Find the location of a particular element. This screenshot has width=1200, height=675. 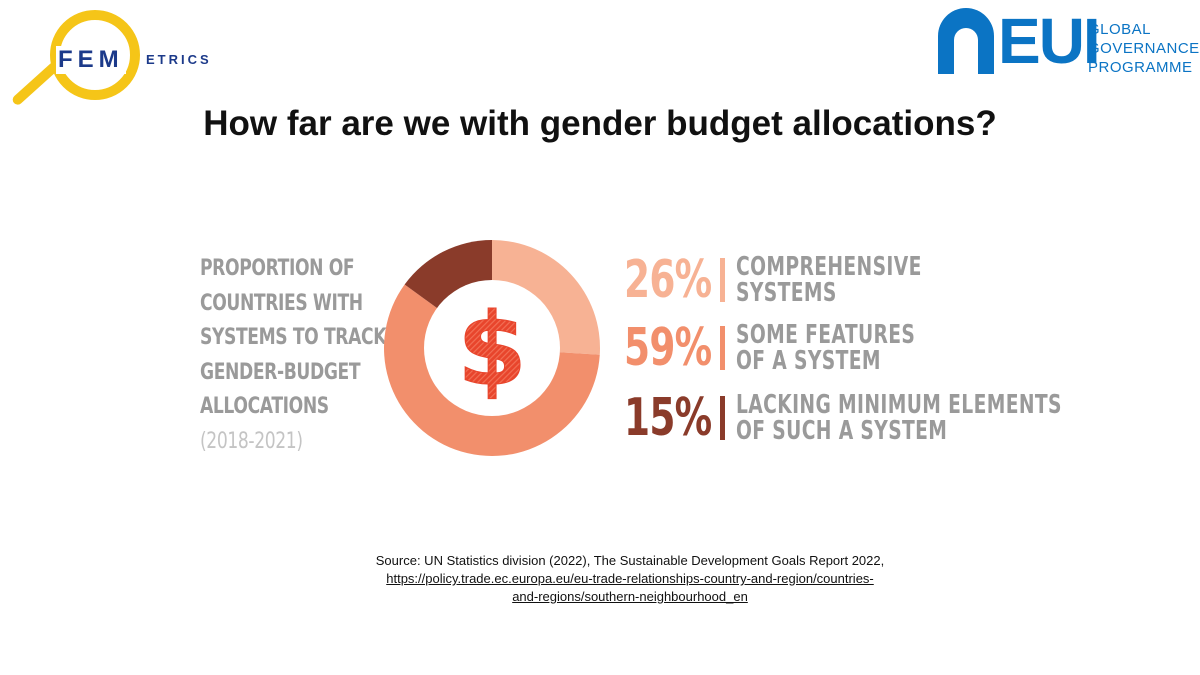

donut-hole is located at coordinates (492, 348).